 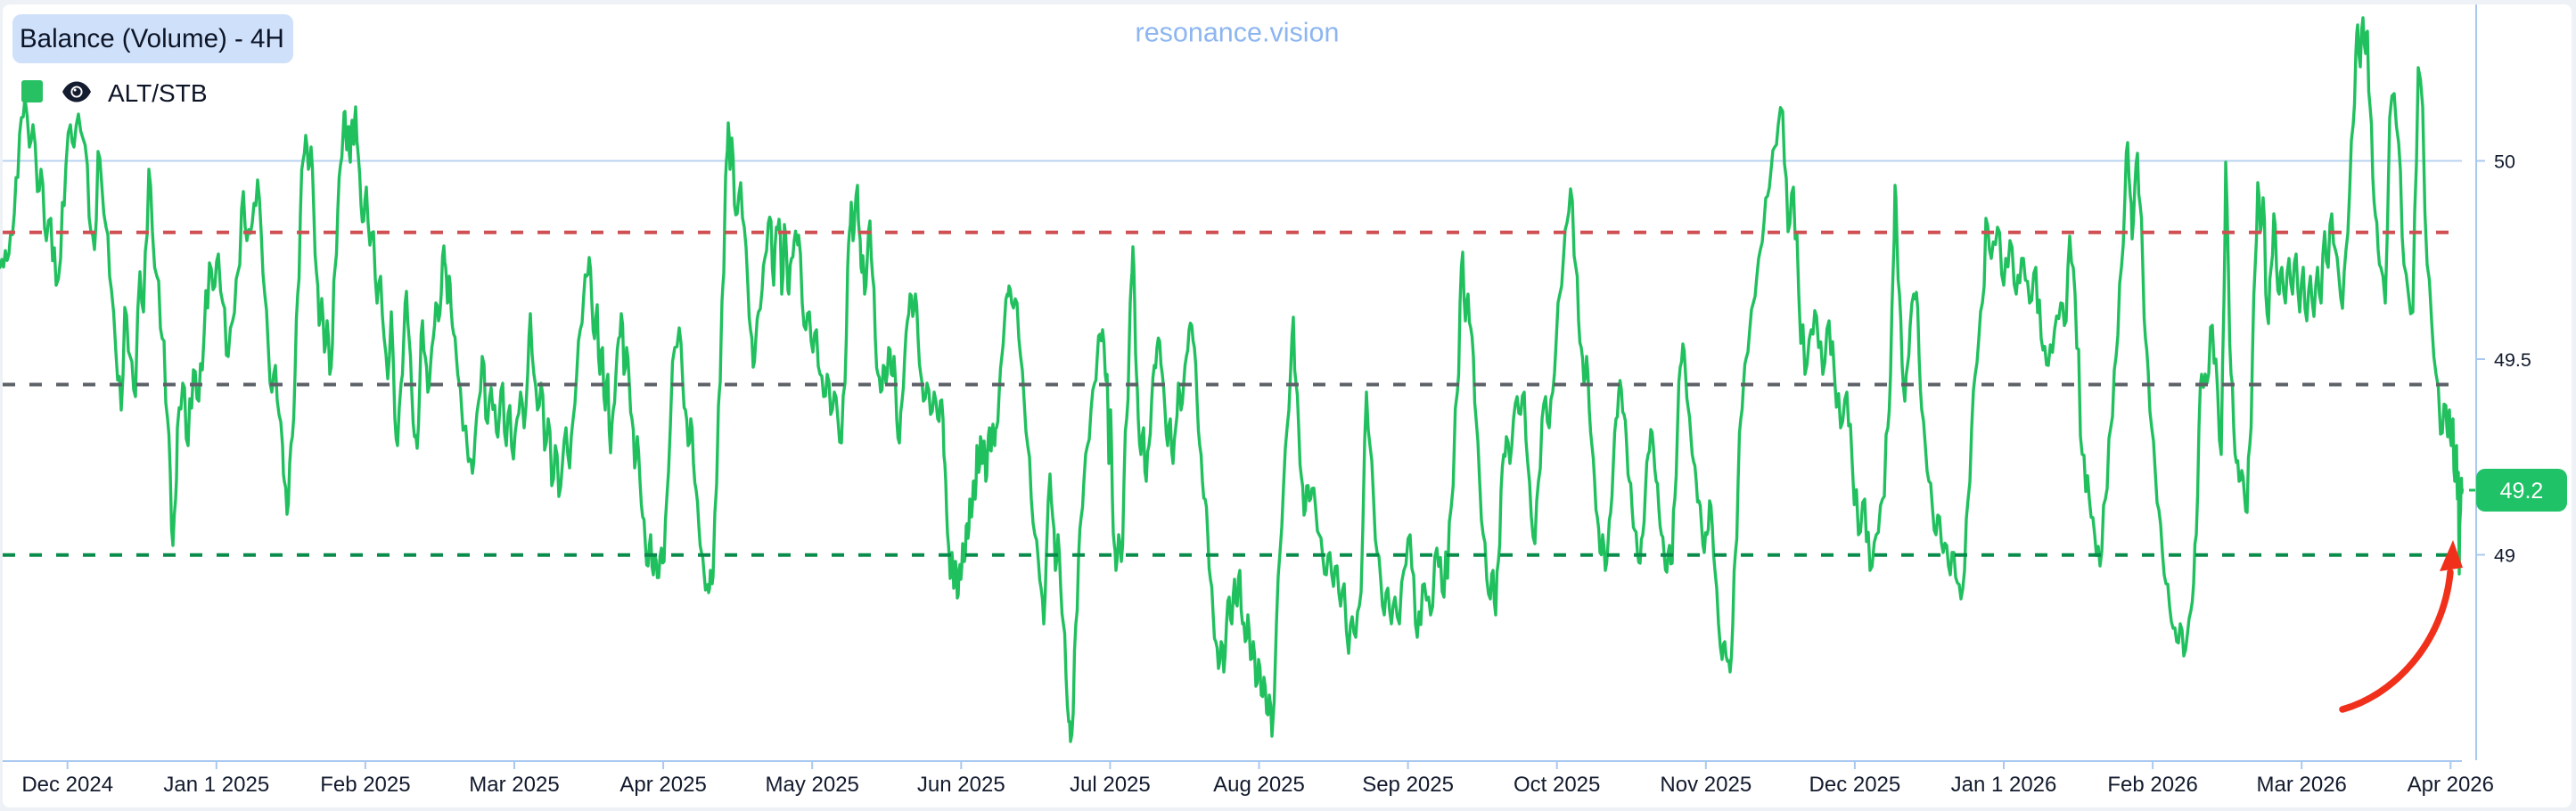 What do you see at coordinates (1259, 785) in the screenshot?
I see `svg-text: Aug 2025` at bounding box center [1259, 785].